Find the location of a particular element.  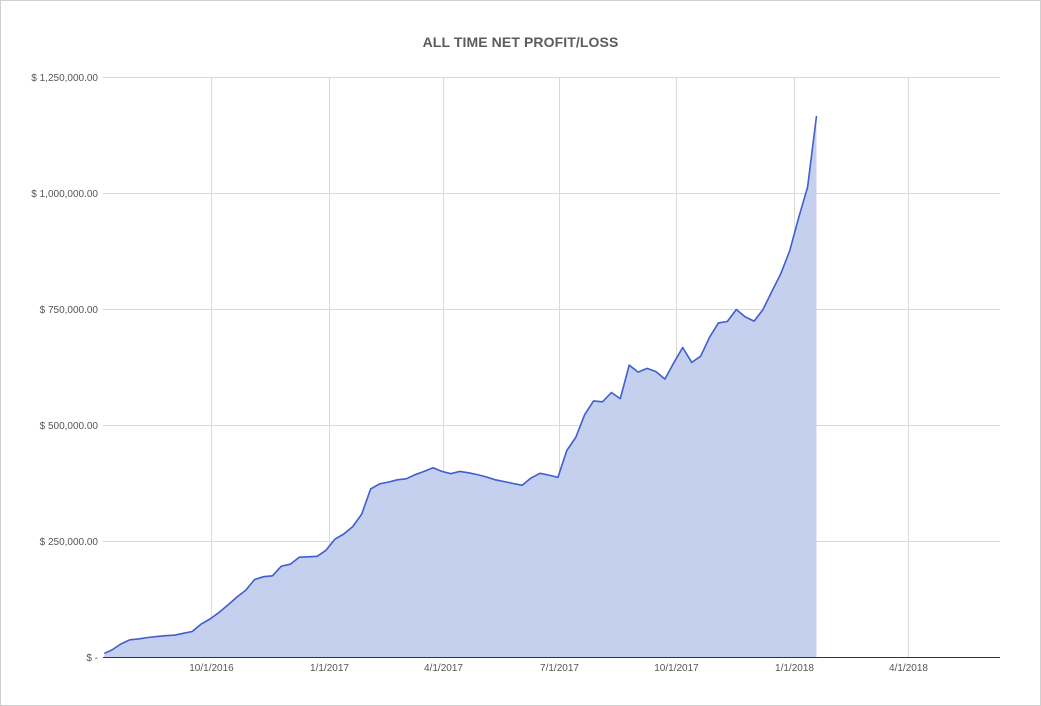

y-tick-label: $ 750,000.00 is located at coordinates (69, 310).